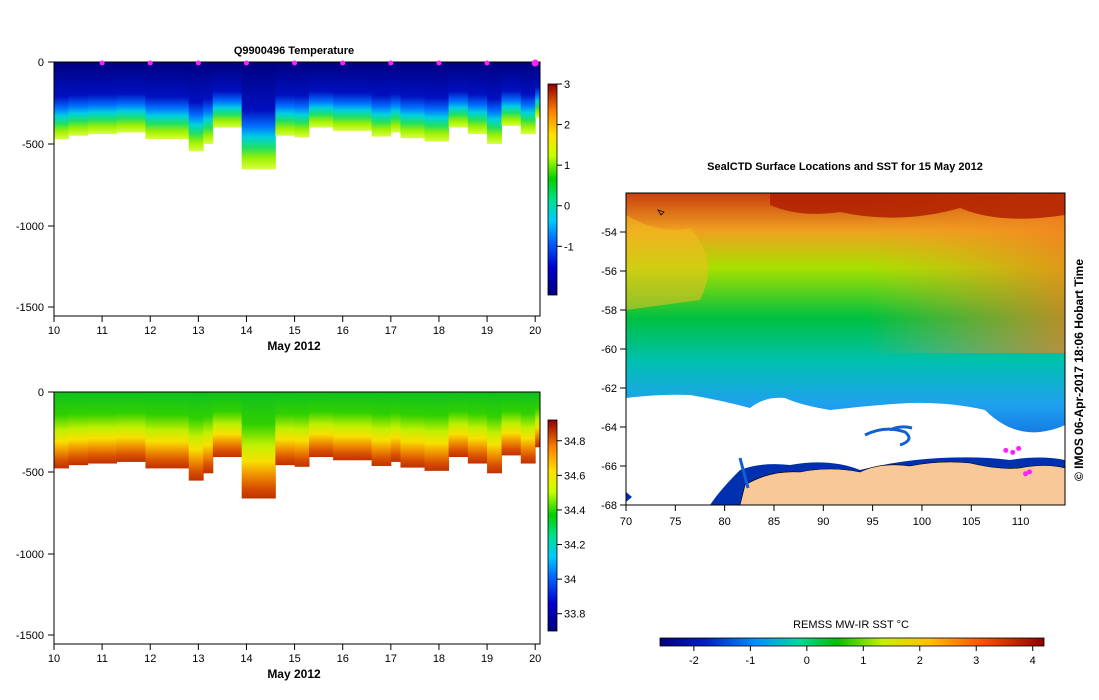 Image resolution: width=1099 pixels, height=700 pixels. What do you see at coordinates (574, 615) in the screenshot?
I see `colorbar-tick-label: 33.8` at bounding box center [574, 615].